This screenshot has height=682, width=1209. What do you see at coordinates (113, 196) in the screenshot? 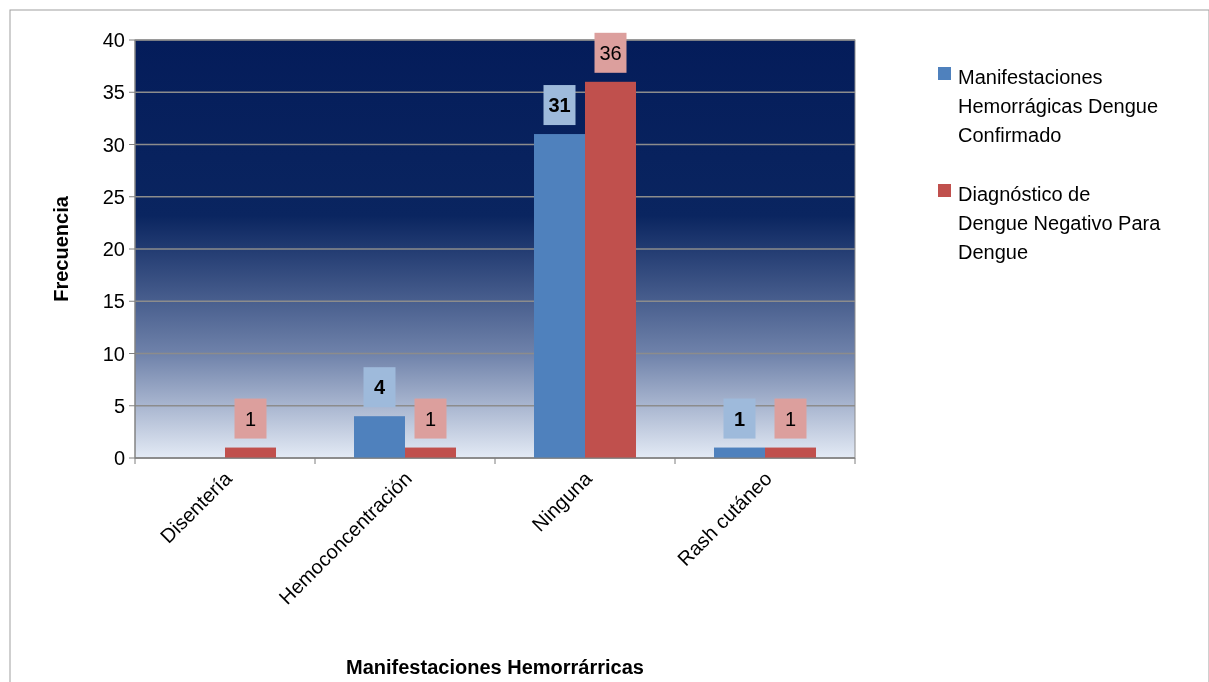
I see `y-tick-label: 25` at bounding box center [113, 196].